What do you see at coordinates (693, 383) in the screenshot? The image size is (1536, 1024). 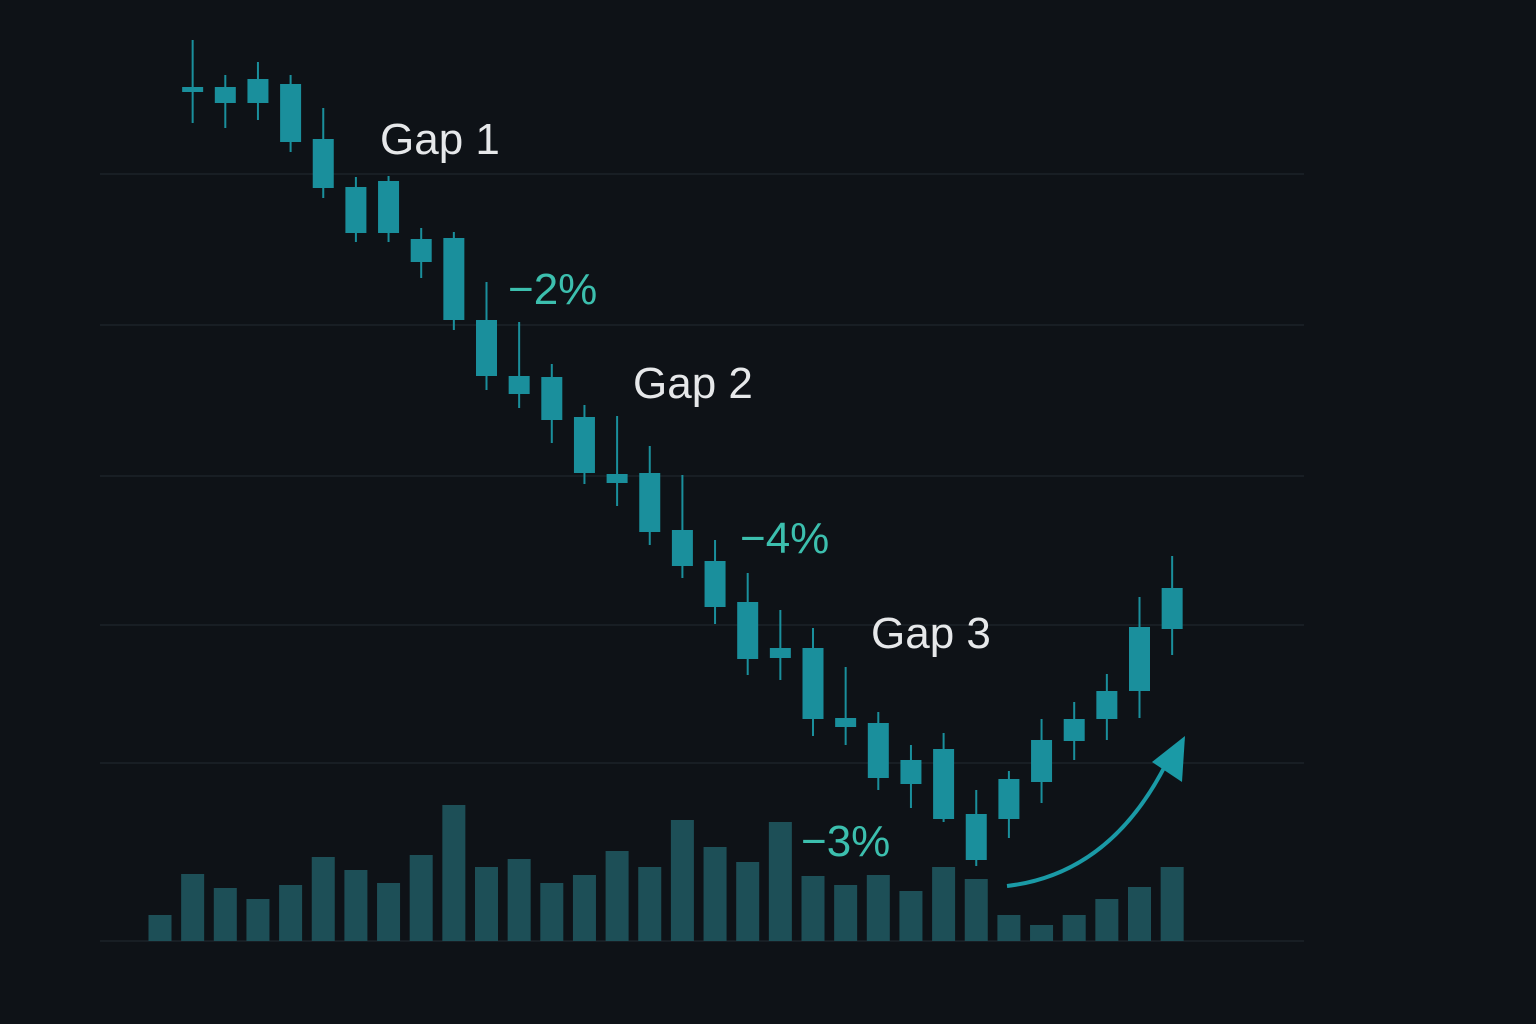 I see `annotation: Gap 2` at bounding box center [693, 383].